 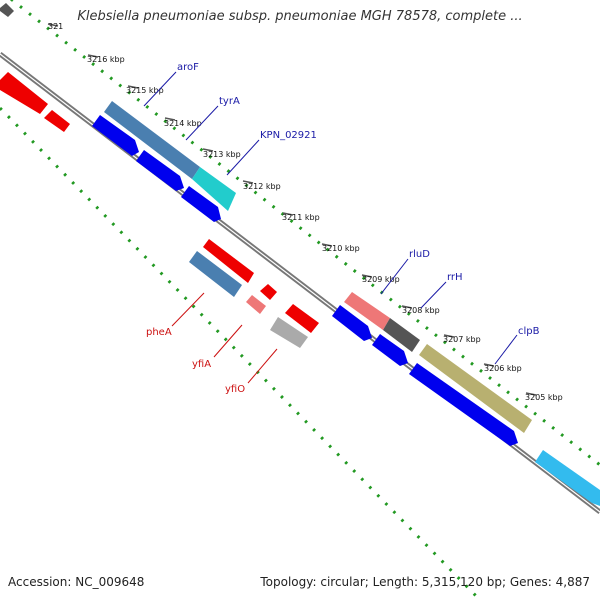 I want to click on gene-label-phea: pheA, so click(x=159, y=332).